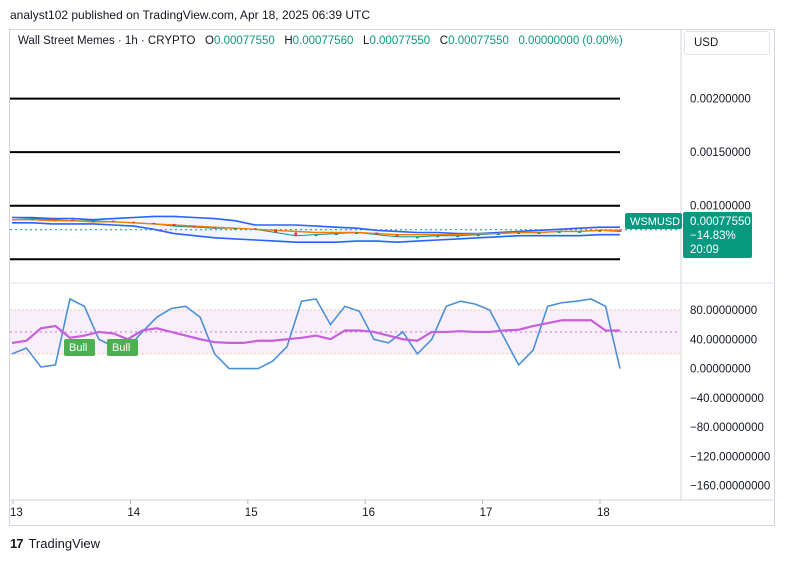 Image resolution: width=785 pixels, height=562 pixels. What do you see at coordinates (209, 41) in the screenshot?
I see `open-label: O` at bounding box center [209, 41].